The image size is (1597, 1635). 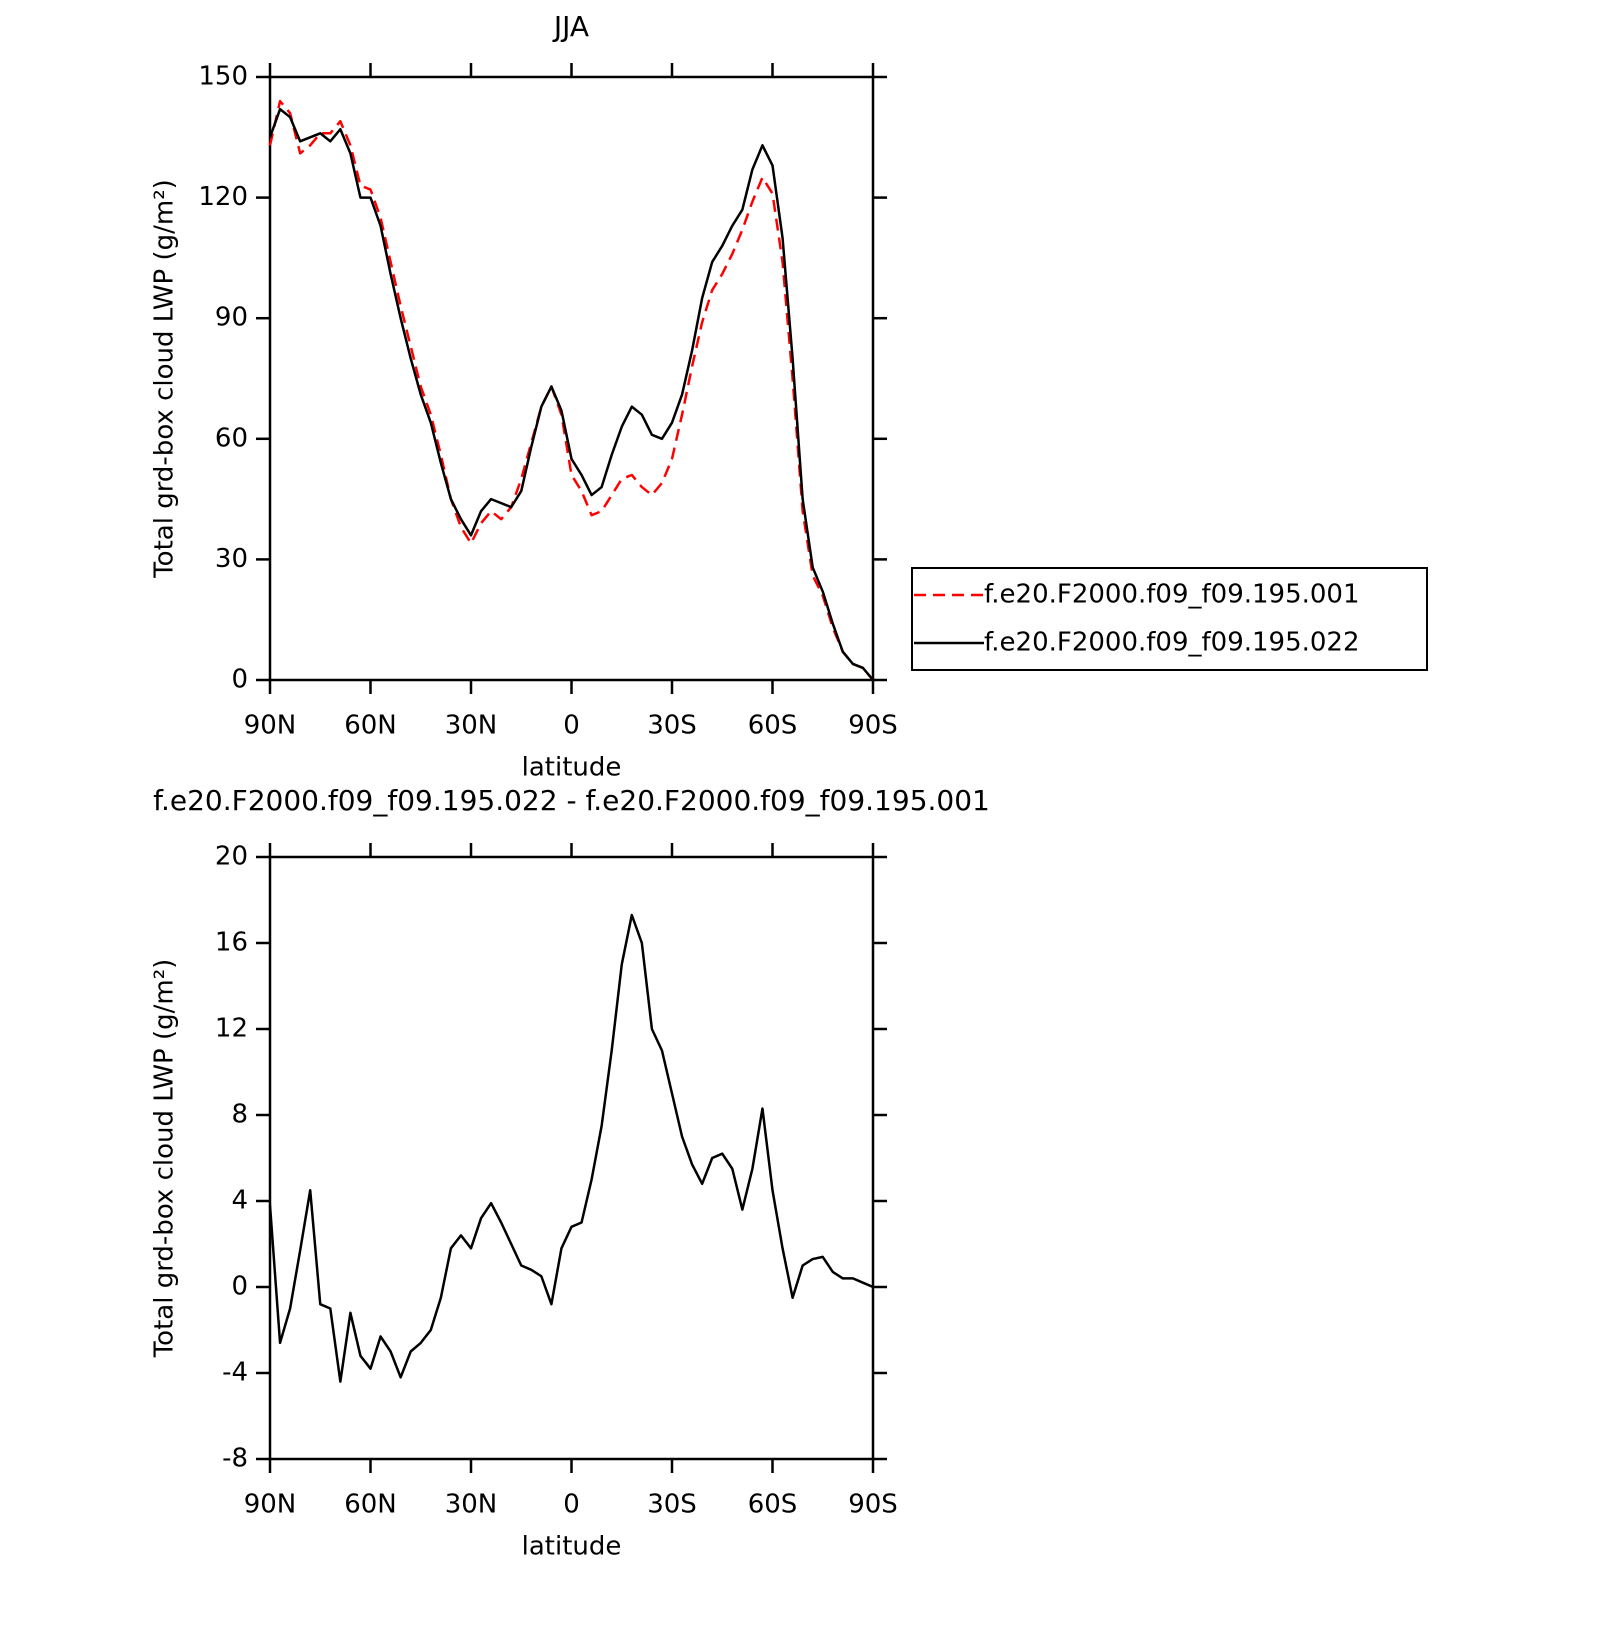 I want to click on y-tick-label: -4, so click(x=235, y=1373).